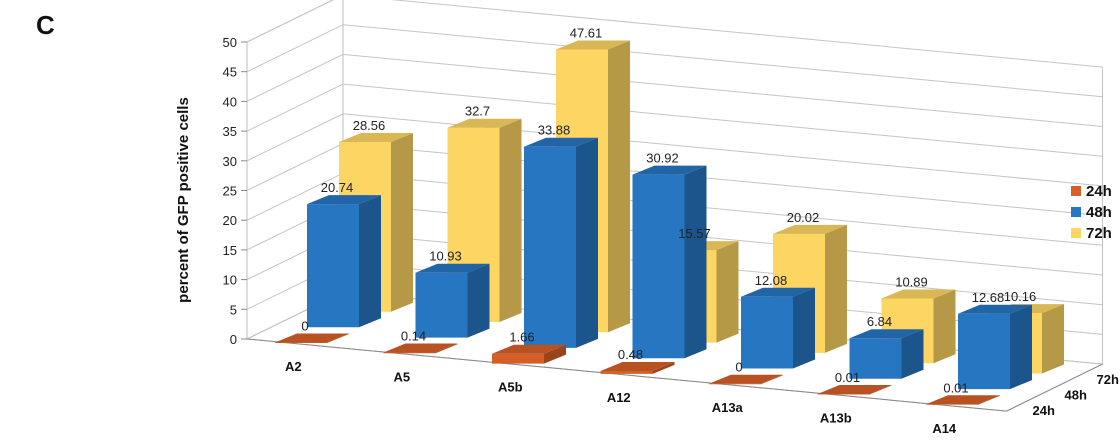 The image size is (1120, 448). Describe the element at coordinates (477, 111) in the screenshot. I see `data-label: 32.7` at that location.